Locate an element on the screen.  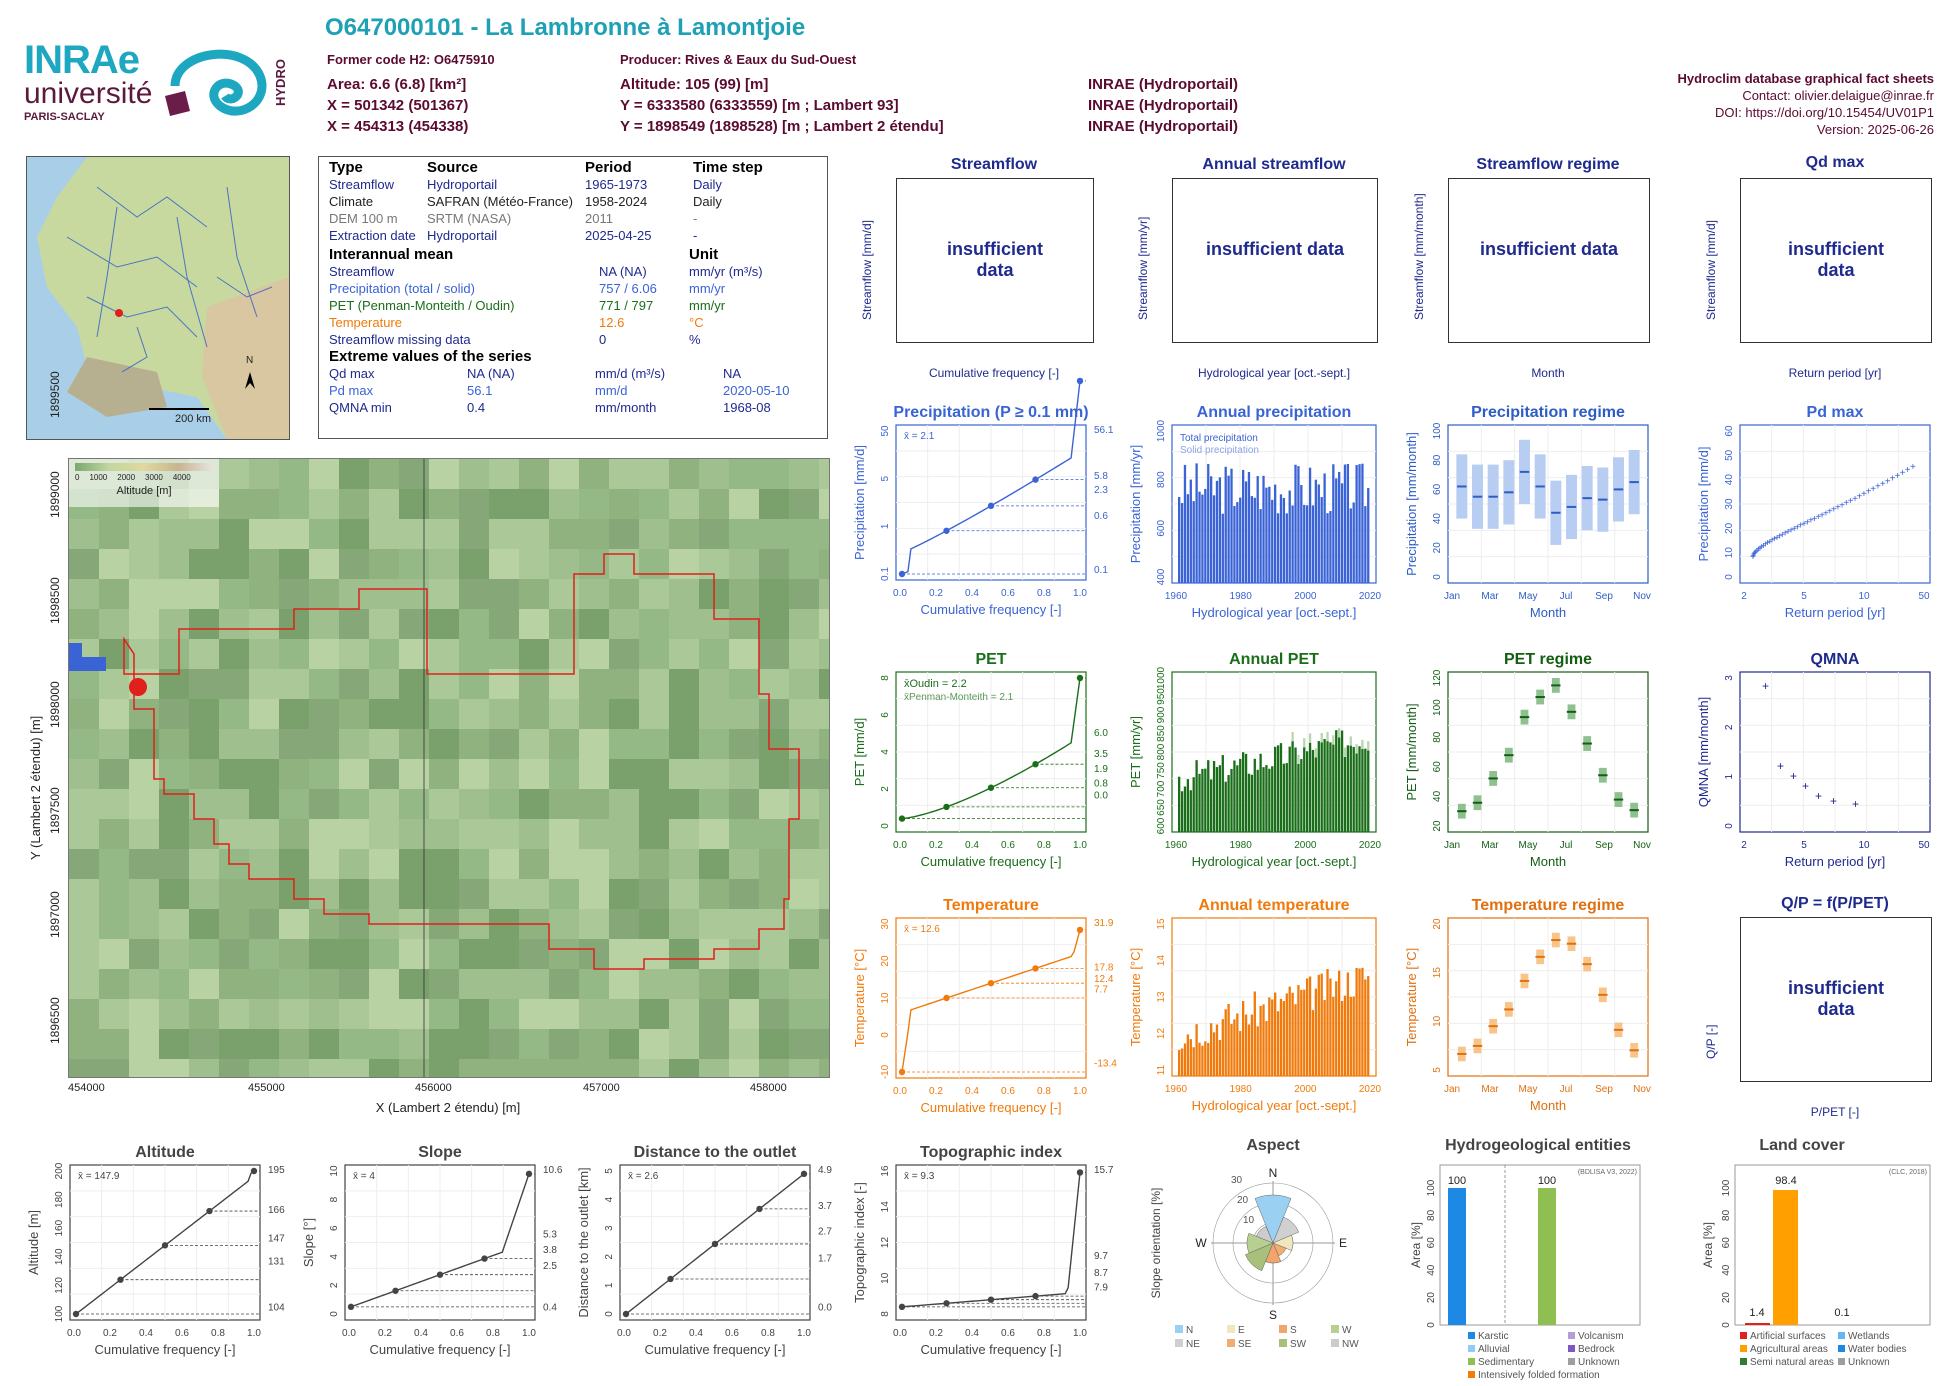
x-tick: Sep is located at coordinates (1604, 596).